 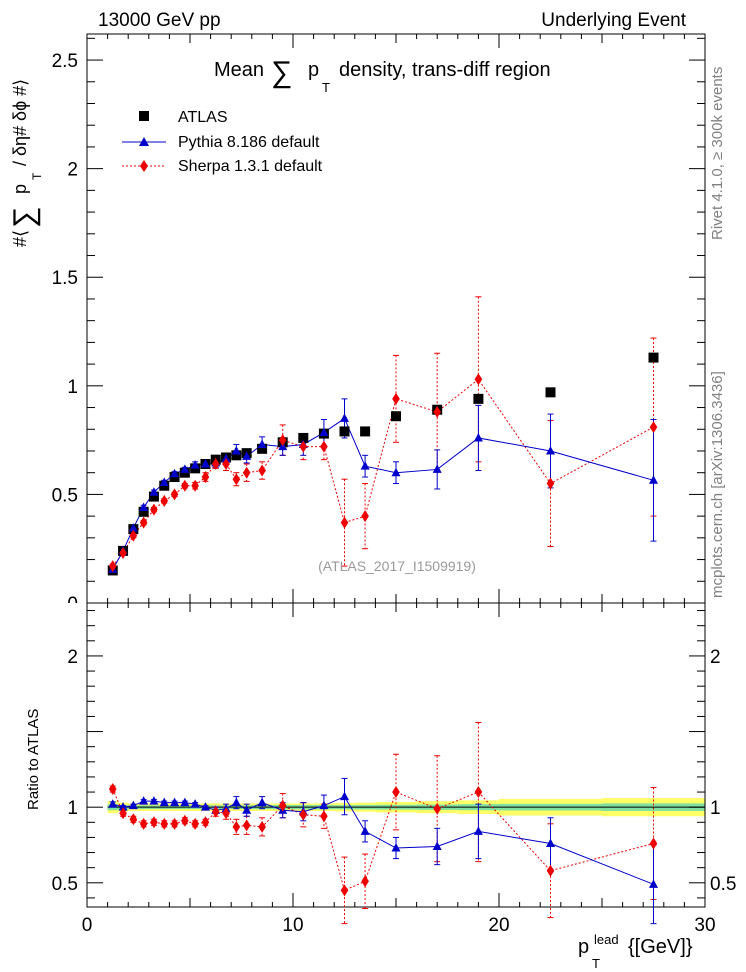 I want to click on legend-label-atlas: ATLAS, so click(x=203, y=117).